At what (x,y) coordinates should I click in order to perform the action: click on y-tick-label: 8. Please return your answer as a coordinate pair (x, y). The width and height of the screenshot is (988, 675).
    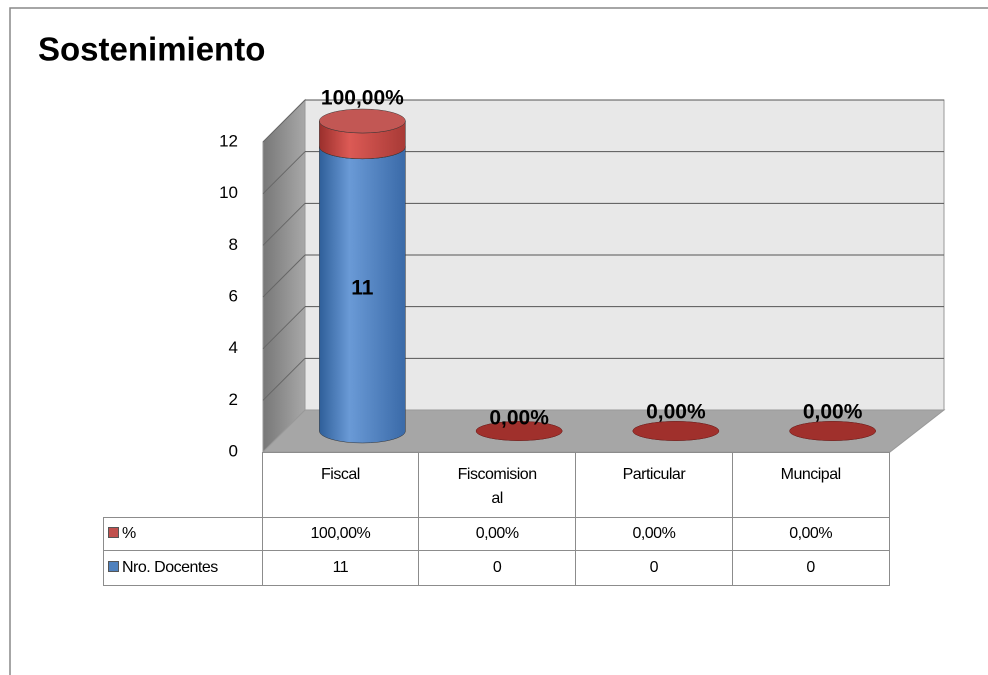
    Looking at the image, I should click on (233, 244).